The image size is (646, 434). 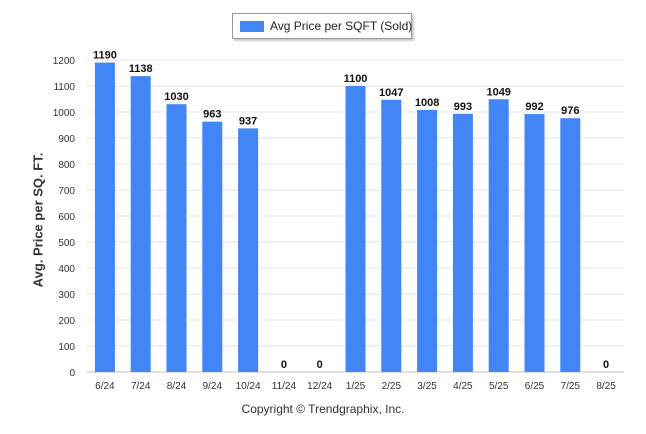 I want to click on y-axis-ticks: 0 100 200 300 400 500 600 700 800 900 1000 1100 1200, so click(x=64, y=217).